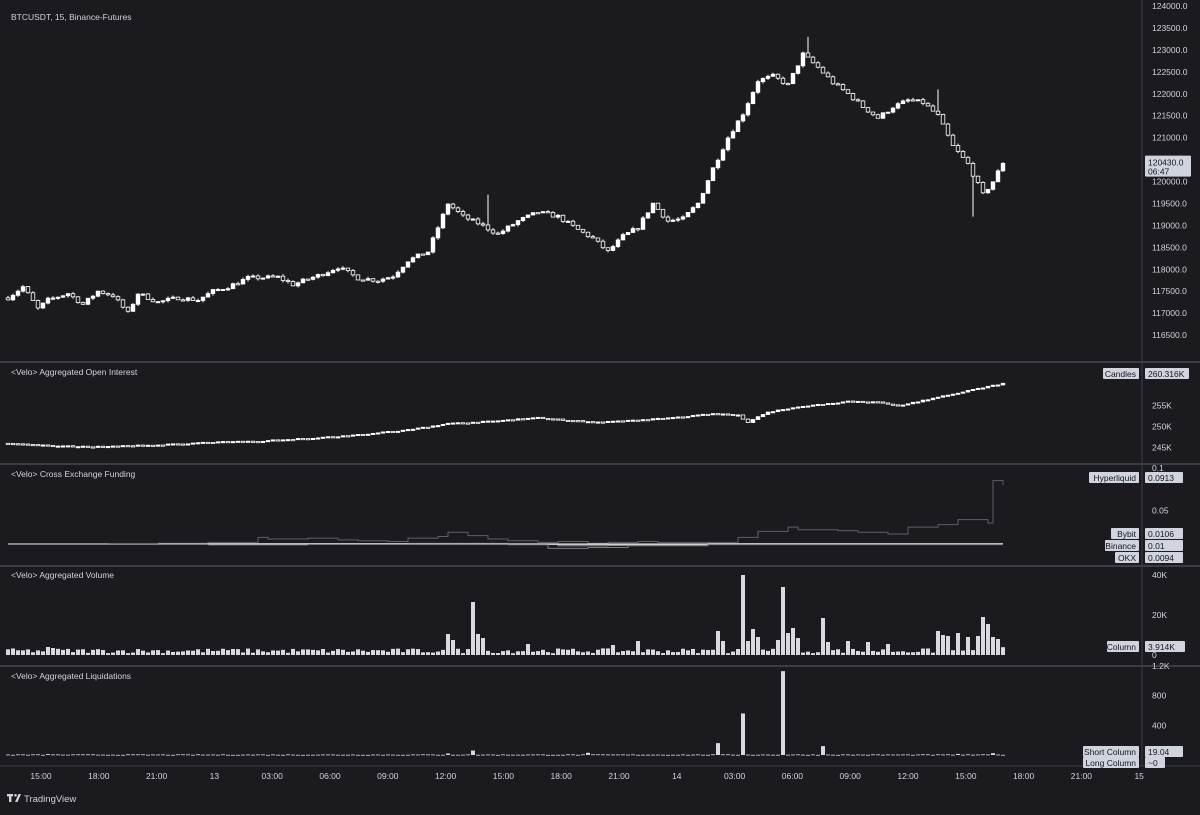 The image size is (1200, 815). I want to click on last-price-tag: 120430.006:47, so click(1168, 166).